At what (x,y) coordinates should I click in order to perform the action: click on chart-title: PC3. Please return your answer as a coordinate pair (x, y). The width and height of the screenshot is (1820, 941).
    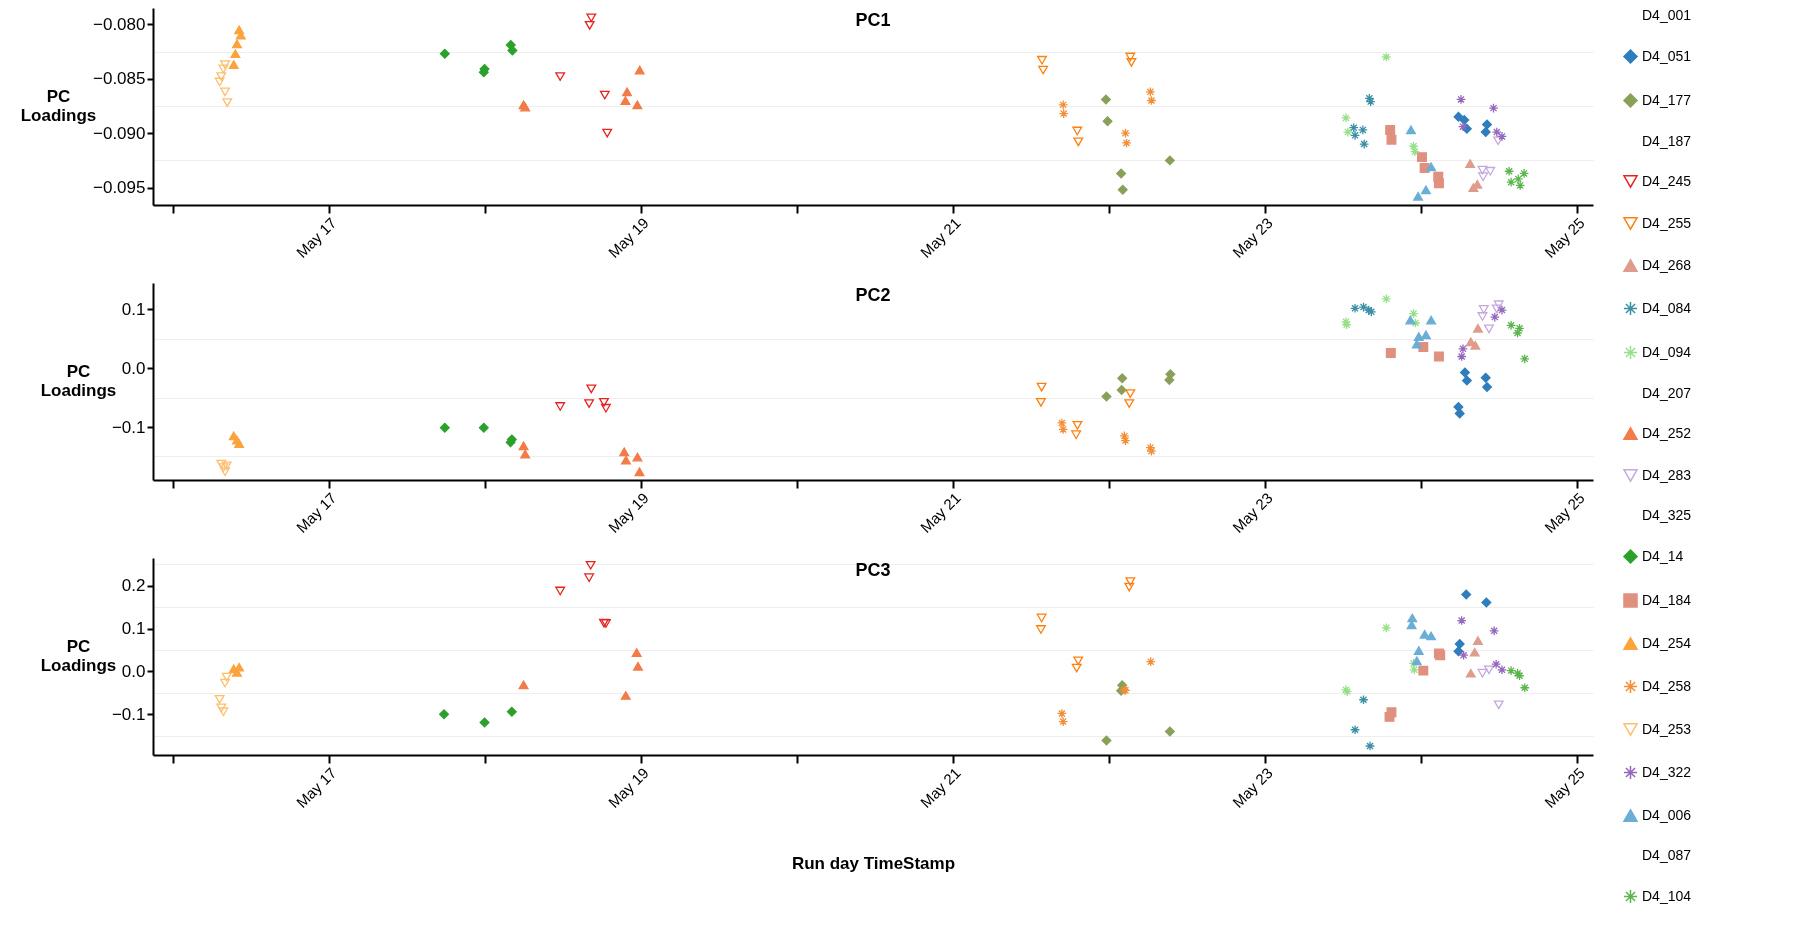
    Looking at the image, I should click on (873, 570).